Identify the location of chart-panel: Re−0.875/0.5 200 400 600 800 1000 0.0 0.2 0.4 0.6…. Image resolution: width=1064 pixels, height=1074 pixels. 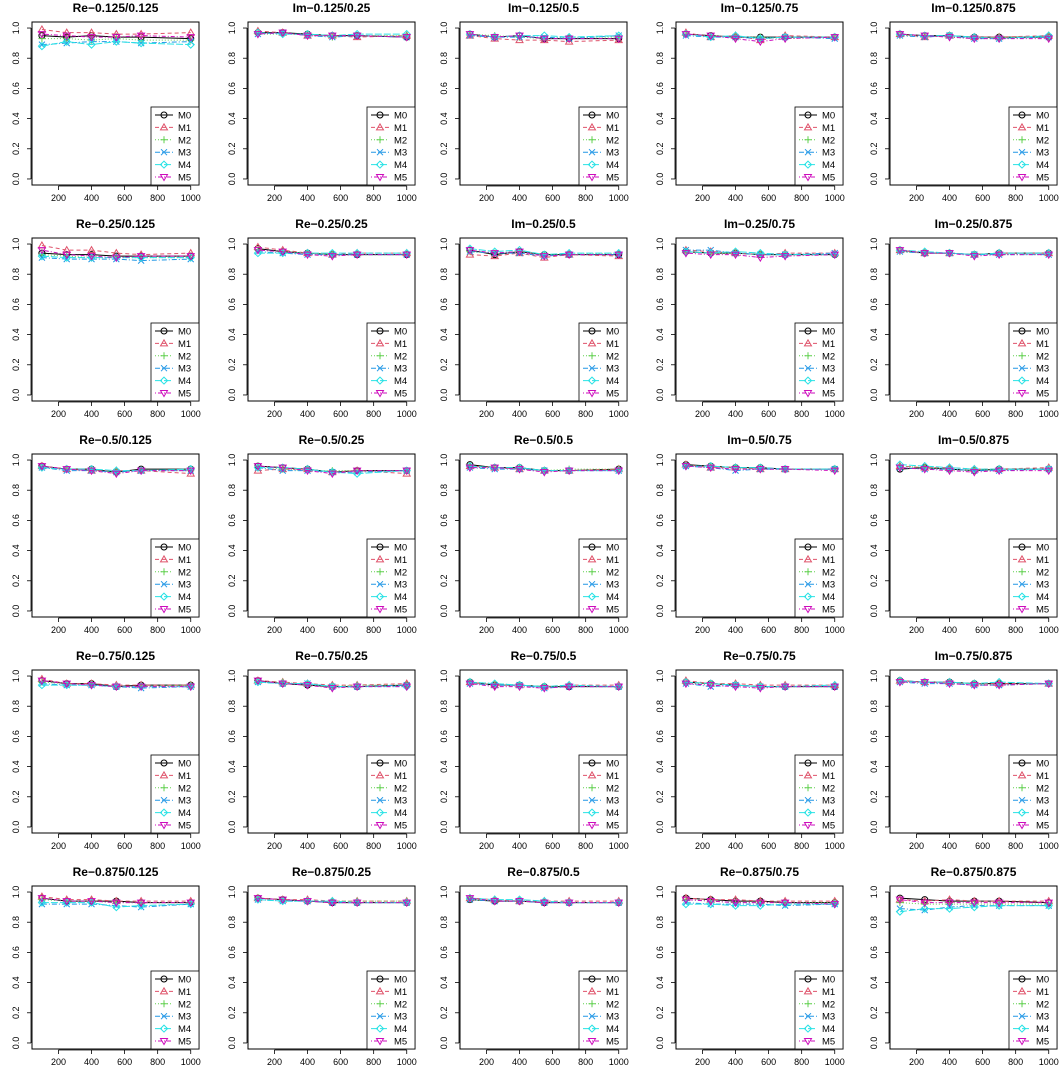
(534, 966).